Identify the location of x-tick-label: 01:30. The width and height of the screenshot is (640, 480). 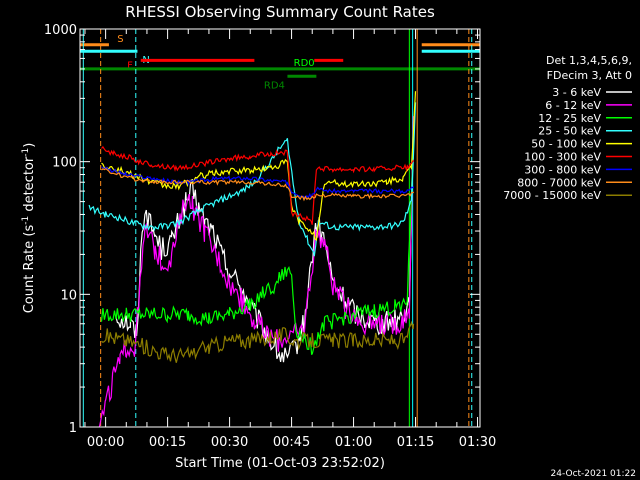
(477, 442).